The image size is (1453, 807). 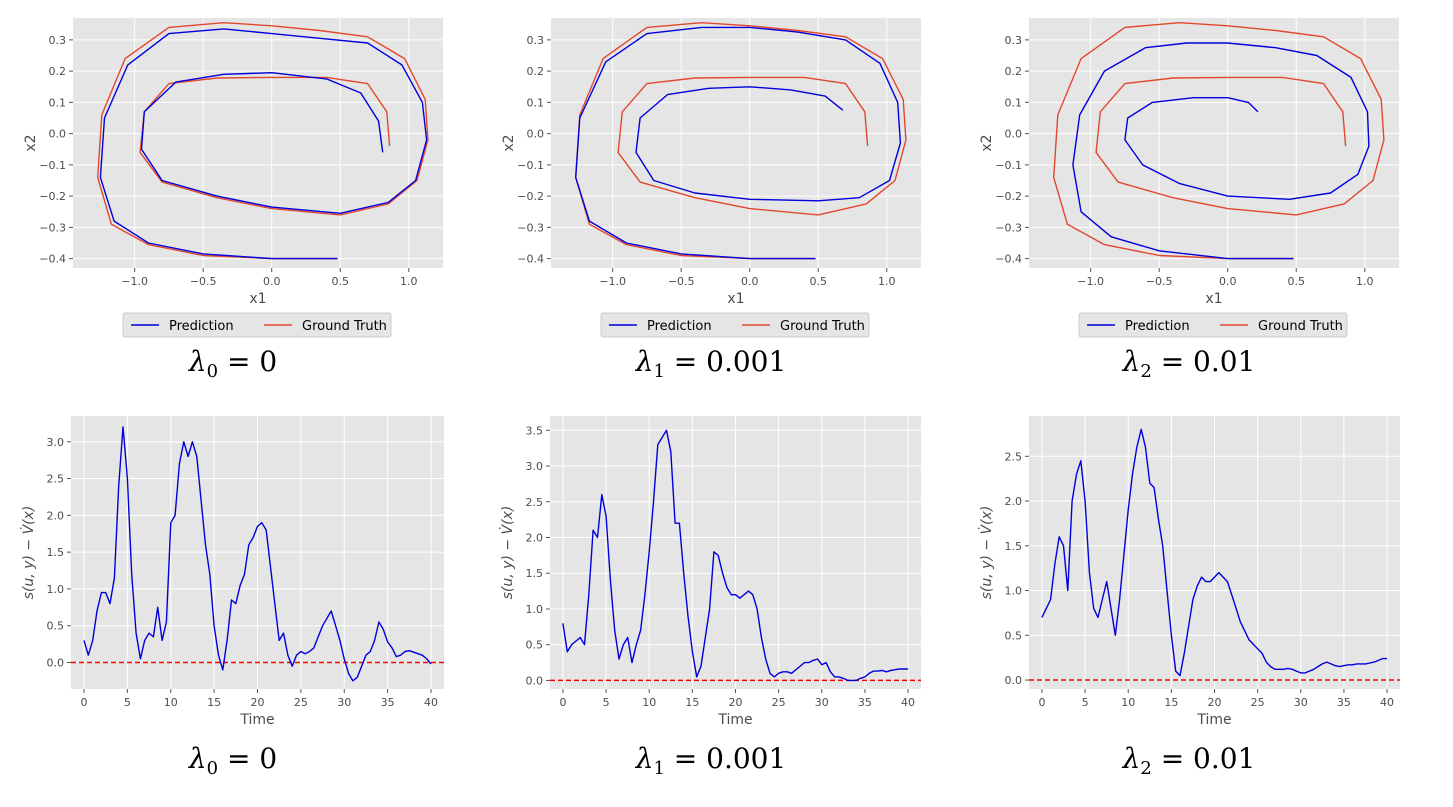 What do you see at coordinates (256, 720) in the screenshot?
I see `x-axis-label: Time` at bounding box center [256, 720].